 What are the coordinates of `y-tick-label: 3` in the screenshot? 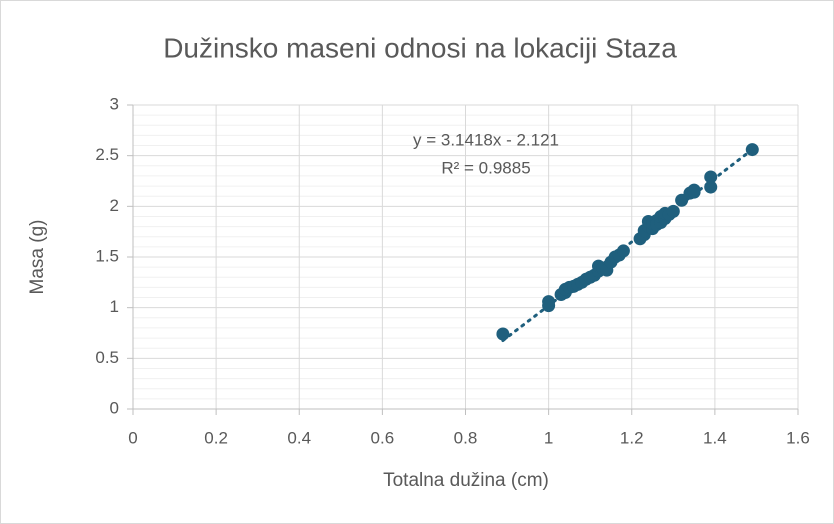 It's located at (114, 103).